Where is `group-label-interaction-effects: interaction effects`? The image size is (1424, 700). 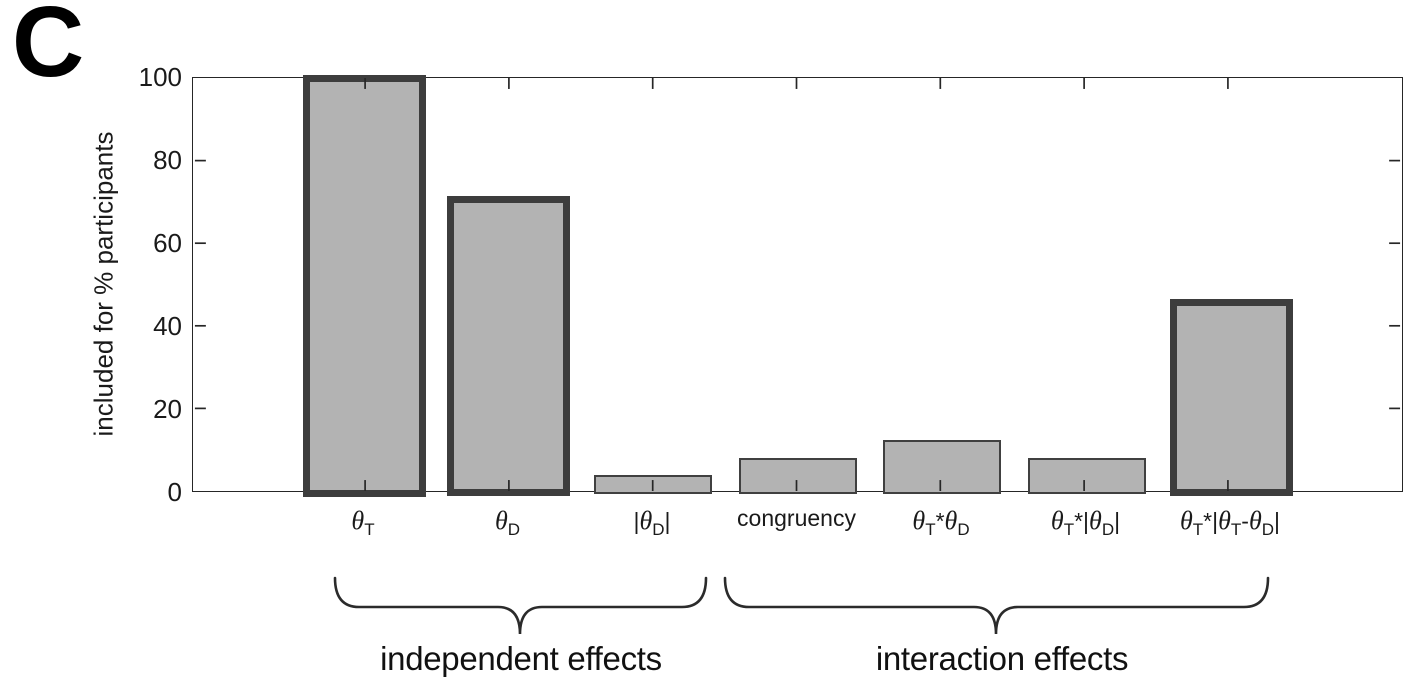
group-label-interaction-effects: interaction effects is located at coordinates (1002, 658).